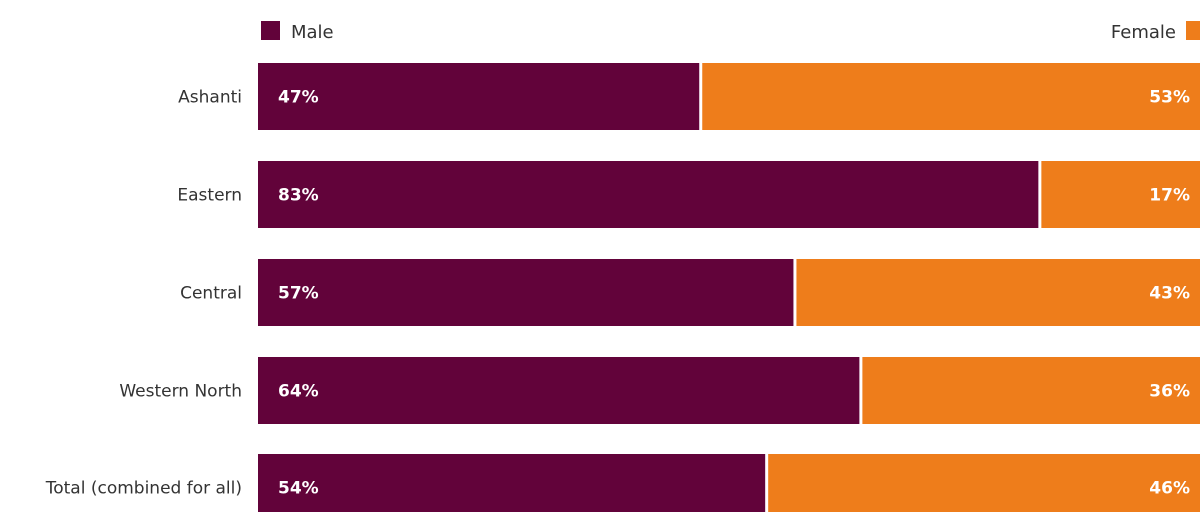  Describe the element at coordinates (298, 196) in the screenshot. I see `value-label-male-eastern: 83%` at that location.